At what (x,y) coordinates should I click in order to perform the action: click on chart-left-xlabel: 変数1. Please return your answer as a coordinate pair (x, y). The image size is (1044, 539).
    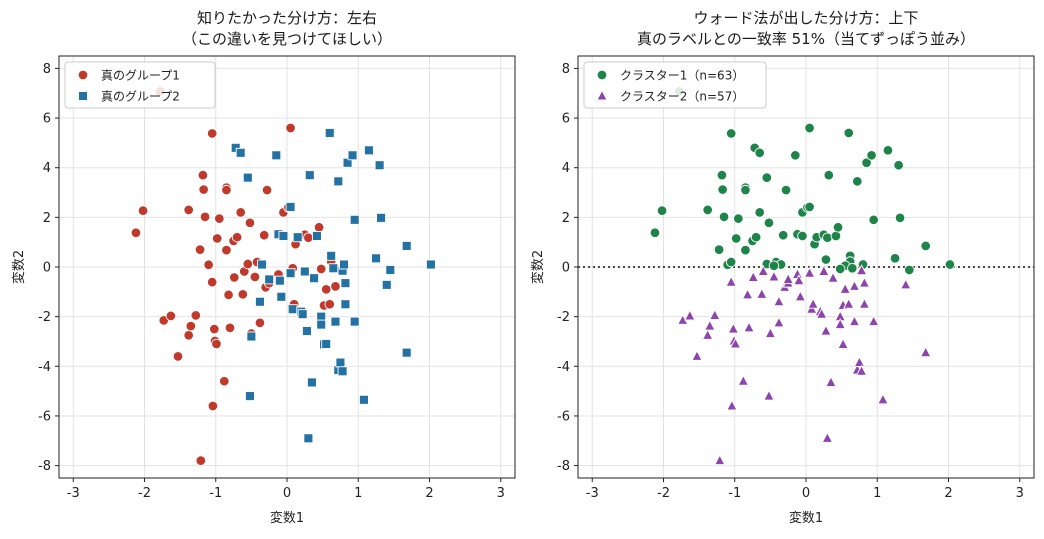
    Looking at the image, I should click on (287, 518).